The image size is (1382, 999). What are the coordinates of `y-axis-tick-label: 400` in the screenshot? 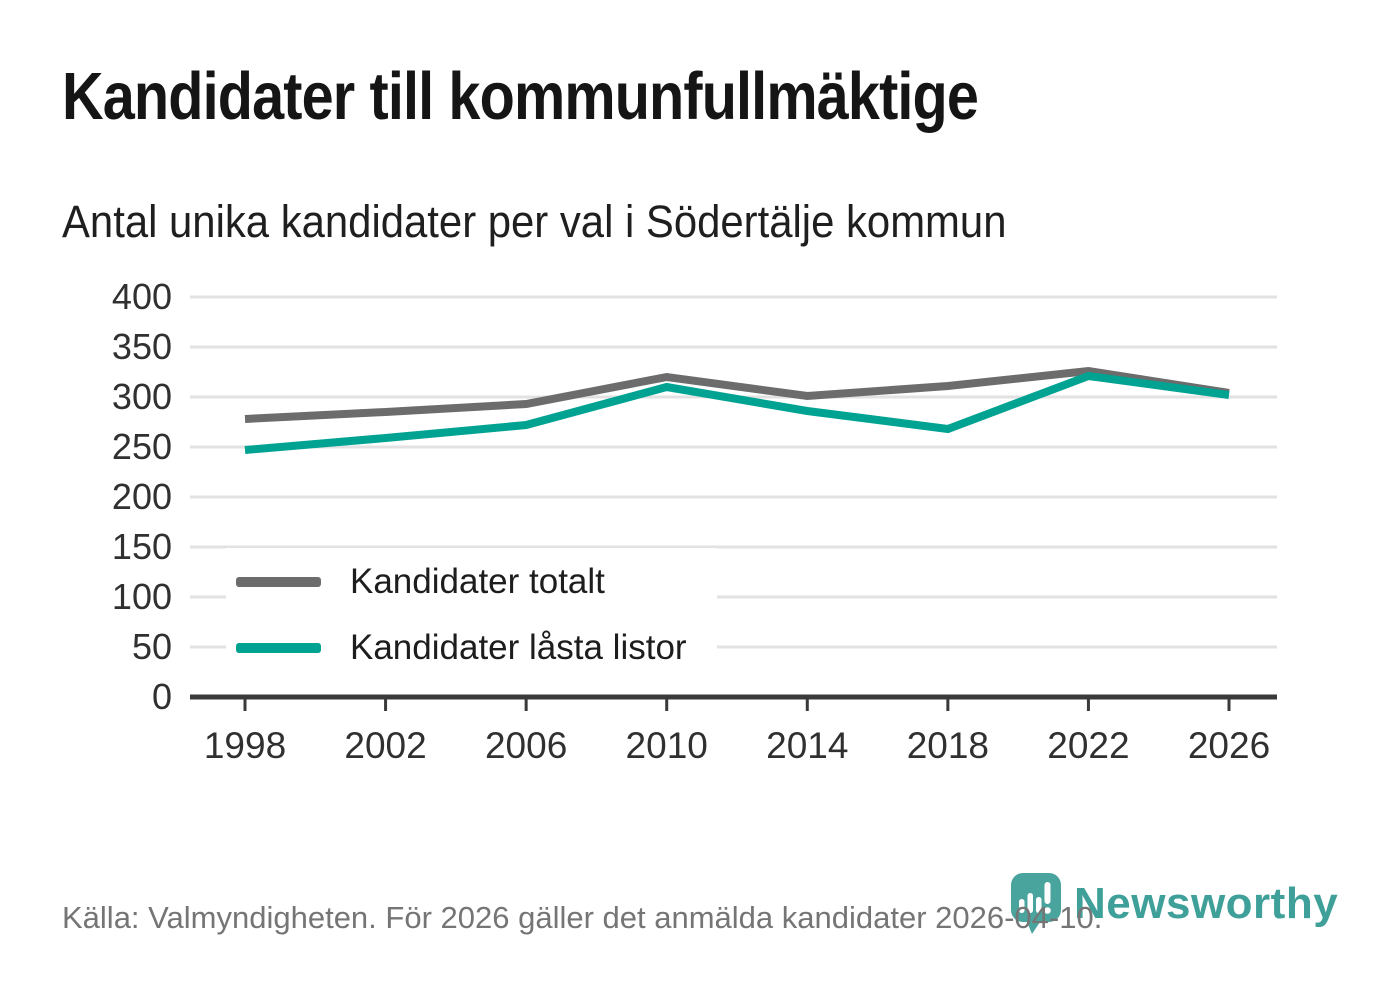 It's located at (142, 296).